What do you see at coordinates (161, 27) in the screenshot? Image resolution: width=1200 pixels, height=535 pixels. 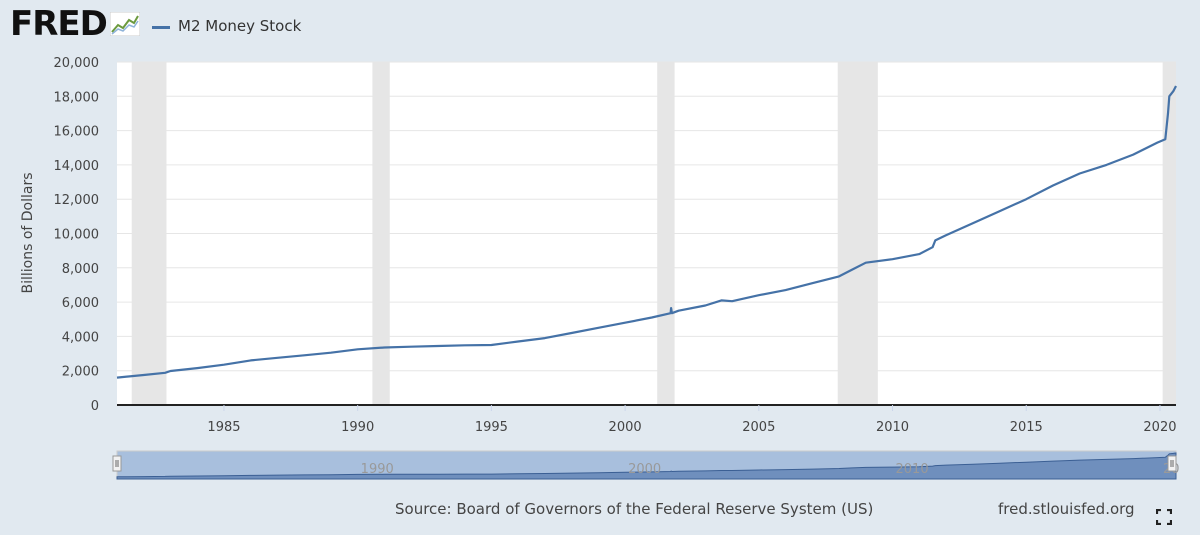 I see `legend-swatch` at bounding box center [161, 27].